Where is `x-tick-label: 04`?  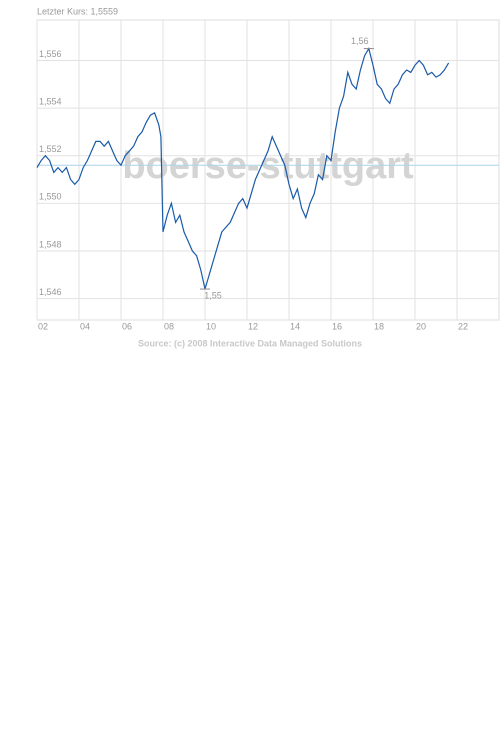
x-tick-label: 04 is located at coordinates (85, 326).